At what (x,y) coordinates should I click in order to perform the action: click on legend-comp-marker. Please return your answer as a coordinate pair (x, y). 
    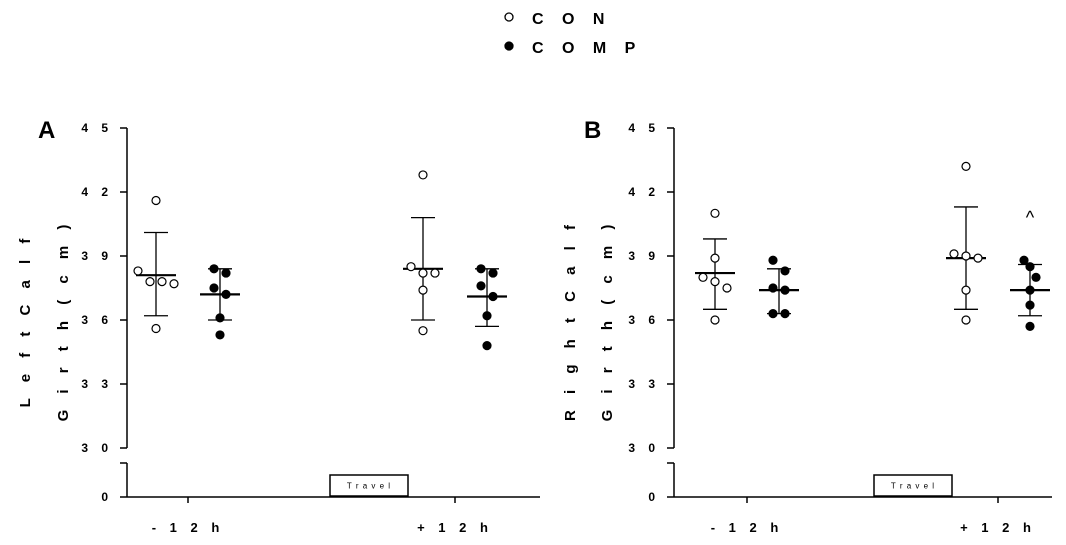
    Looking at the image, I should click on (509, 46).